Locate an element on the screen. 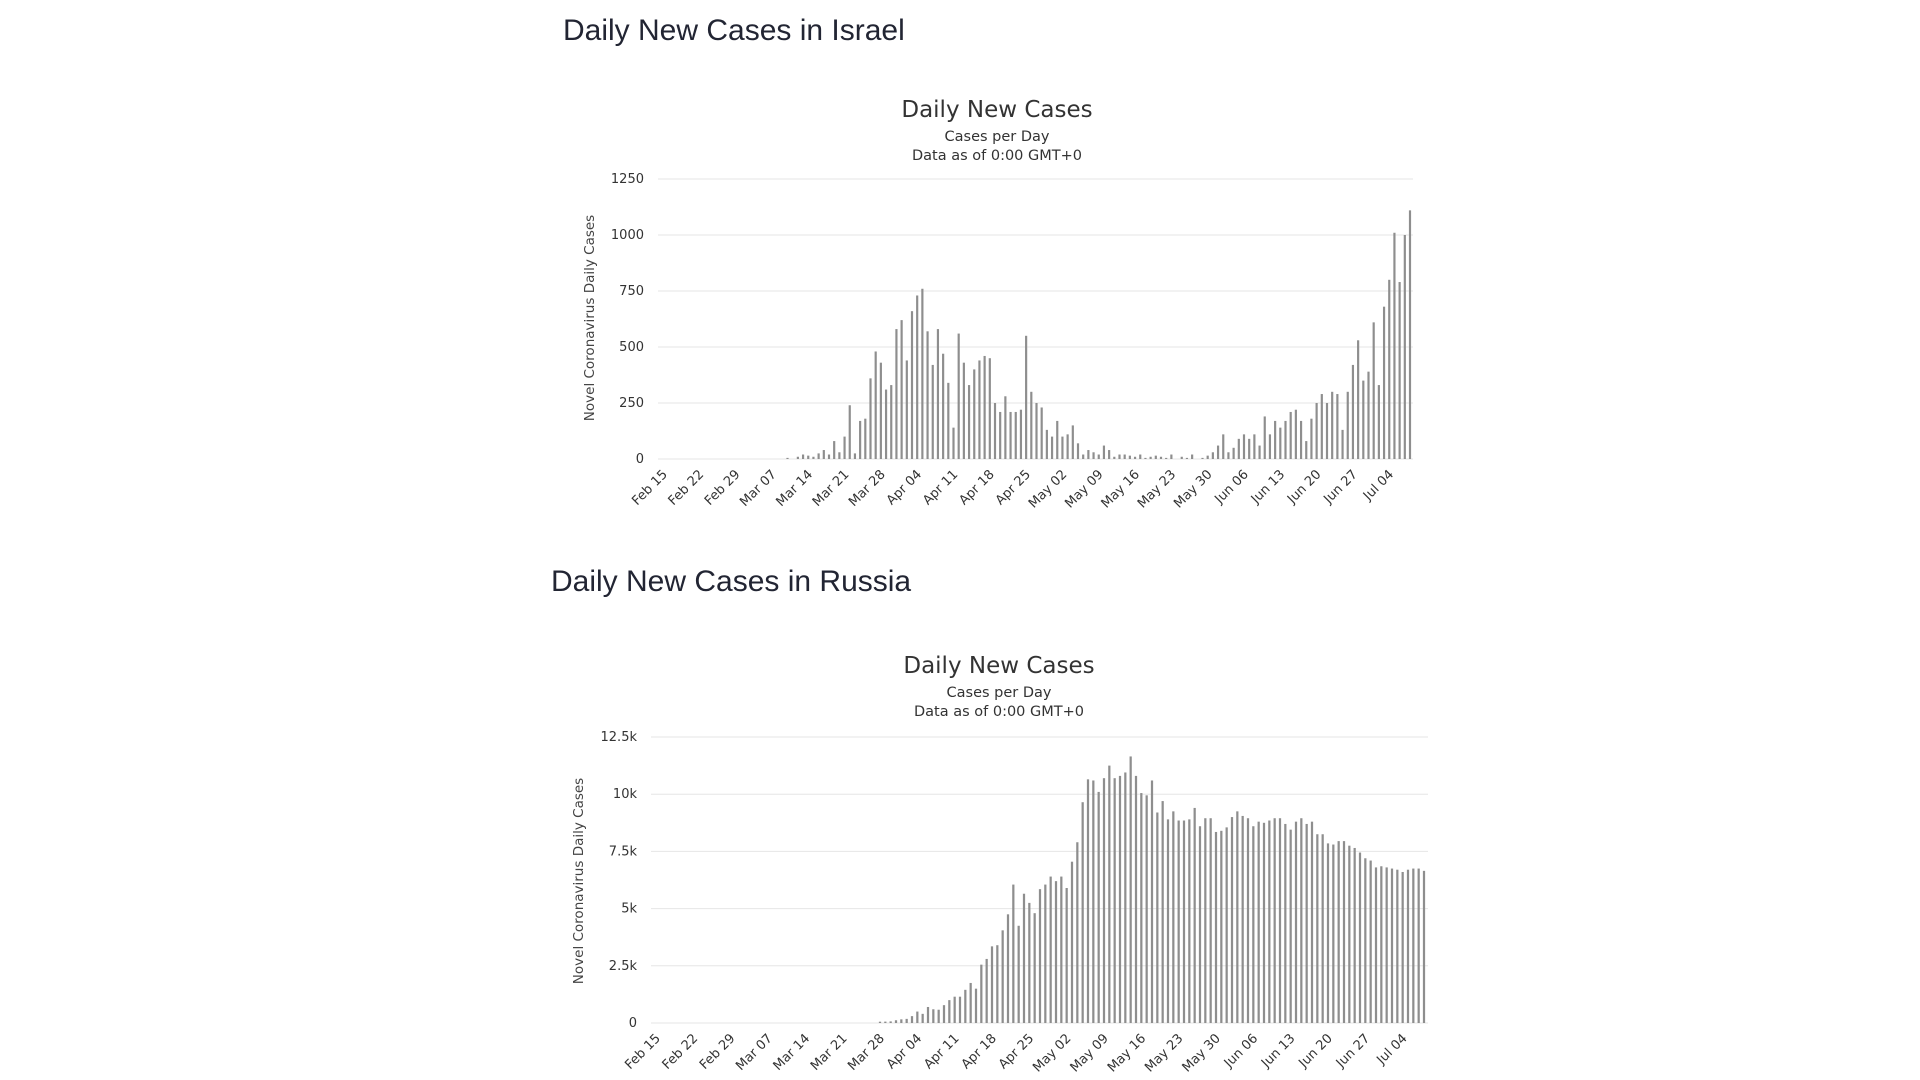 The image size is (1920, 1080). y-tick-label: 12.5k is located at coordinates (619, 737).